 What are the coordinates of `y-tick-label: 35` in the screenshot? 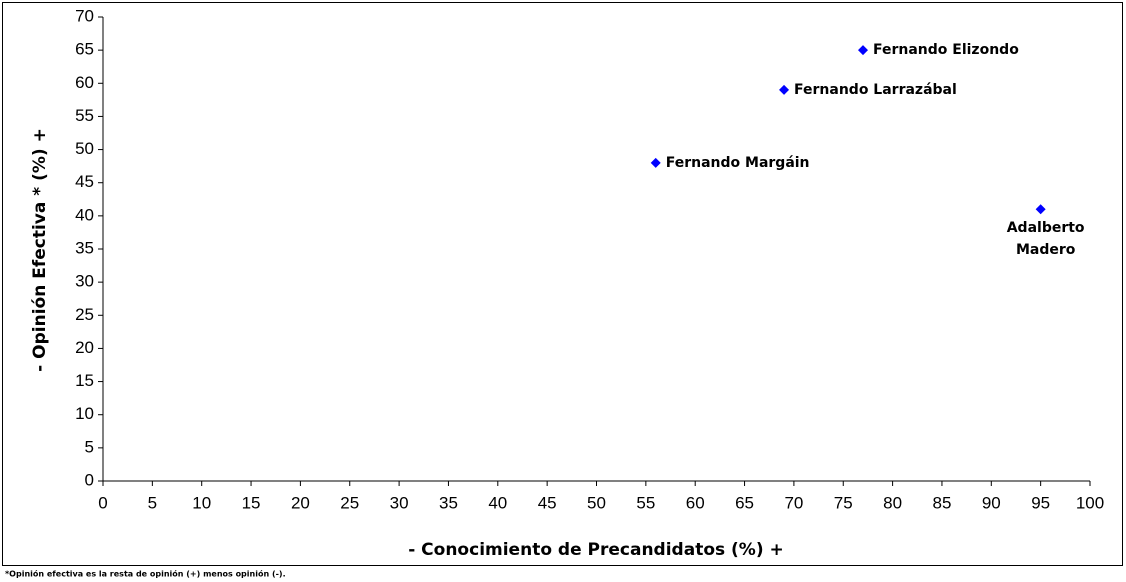 It's located at (84, 247).